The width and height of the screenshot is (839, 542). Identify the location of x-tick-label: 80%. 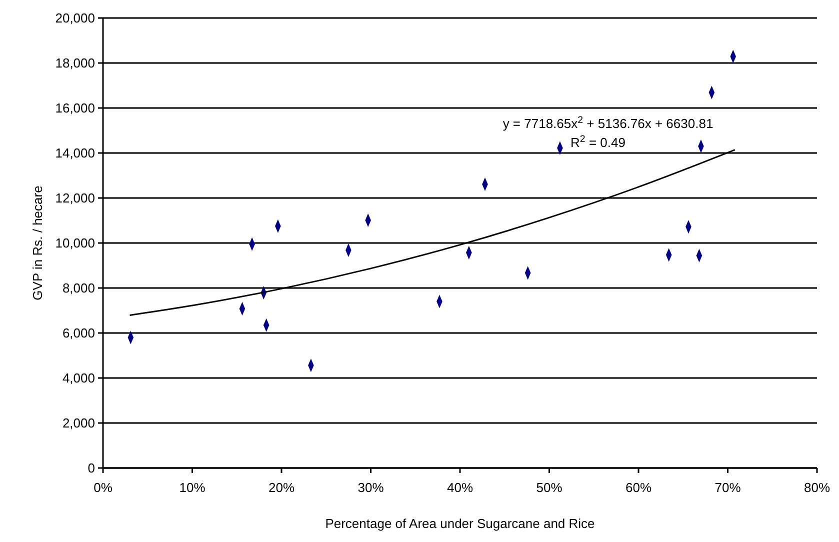
(817, 487).